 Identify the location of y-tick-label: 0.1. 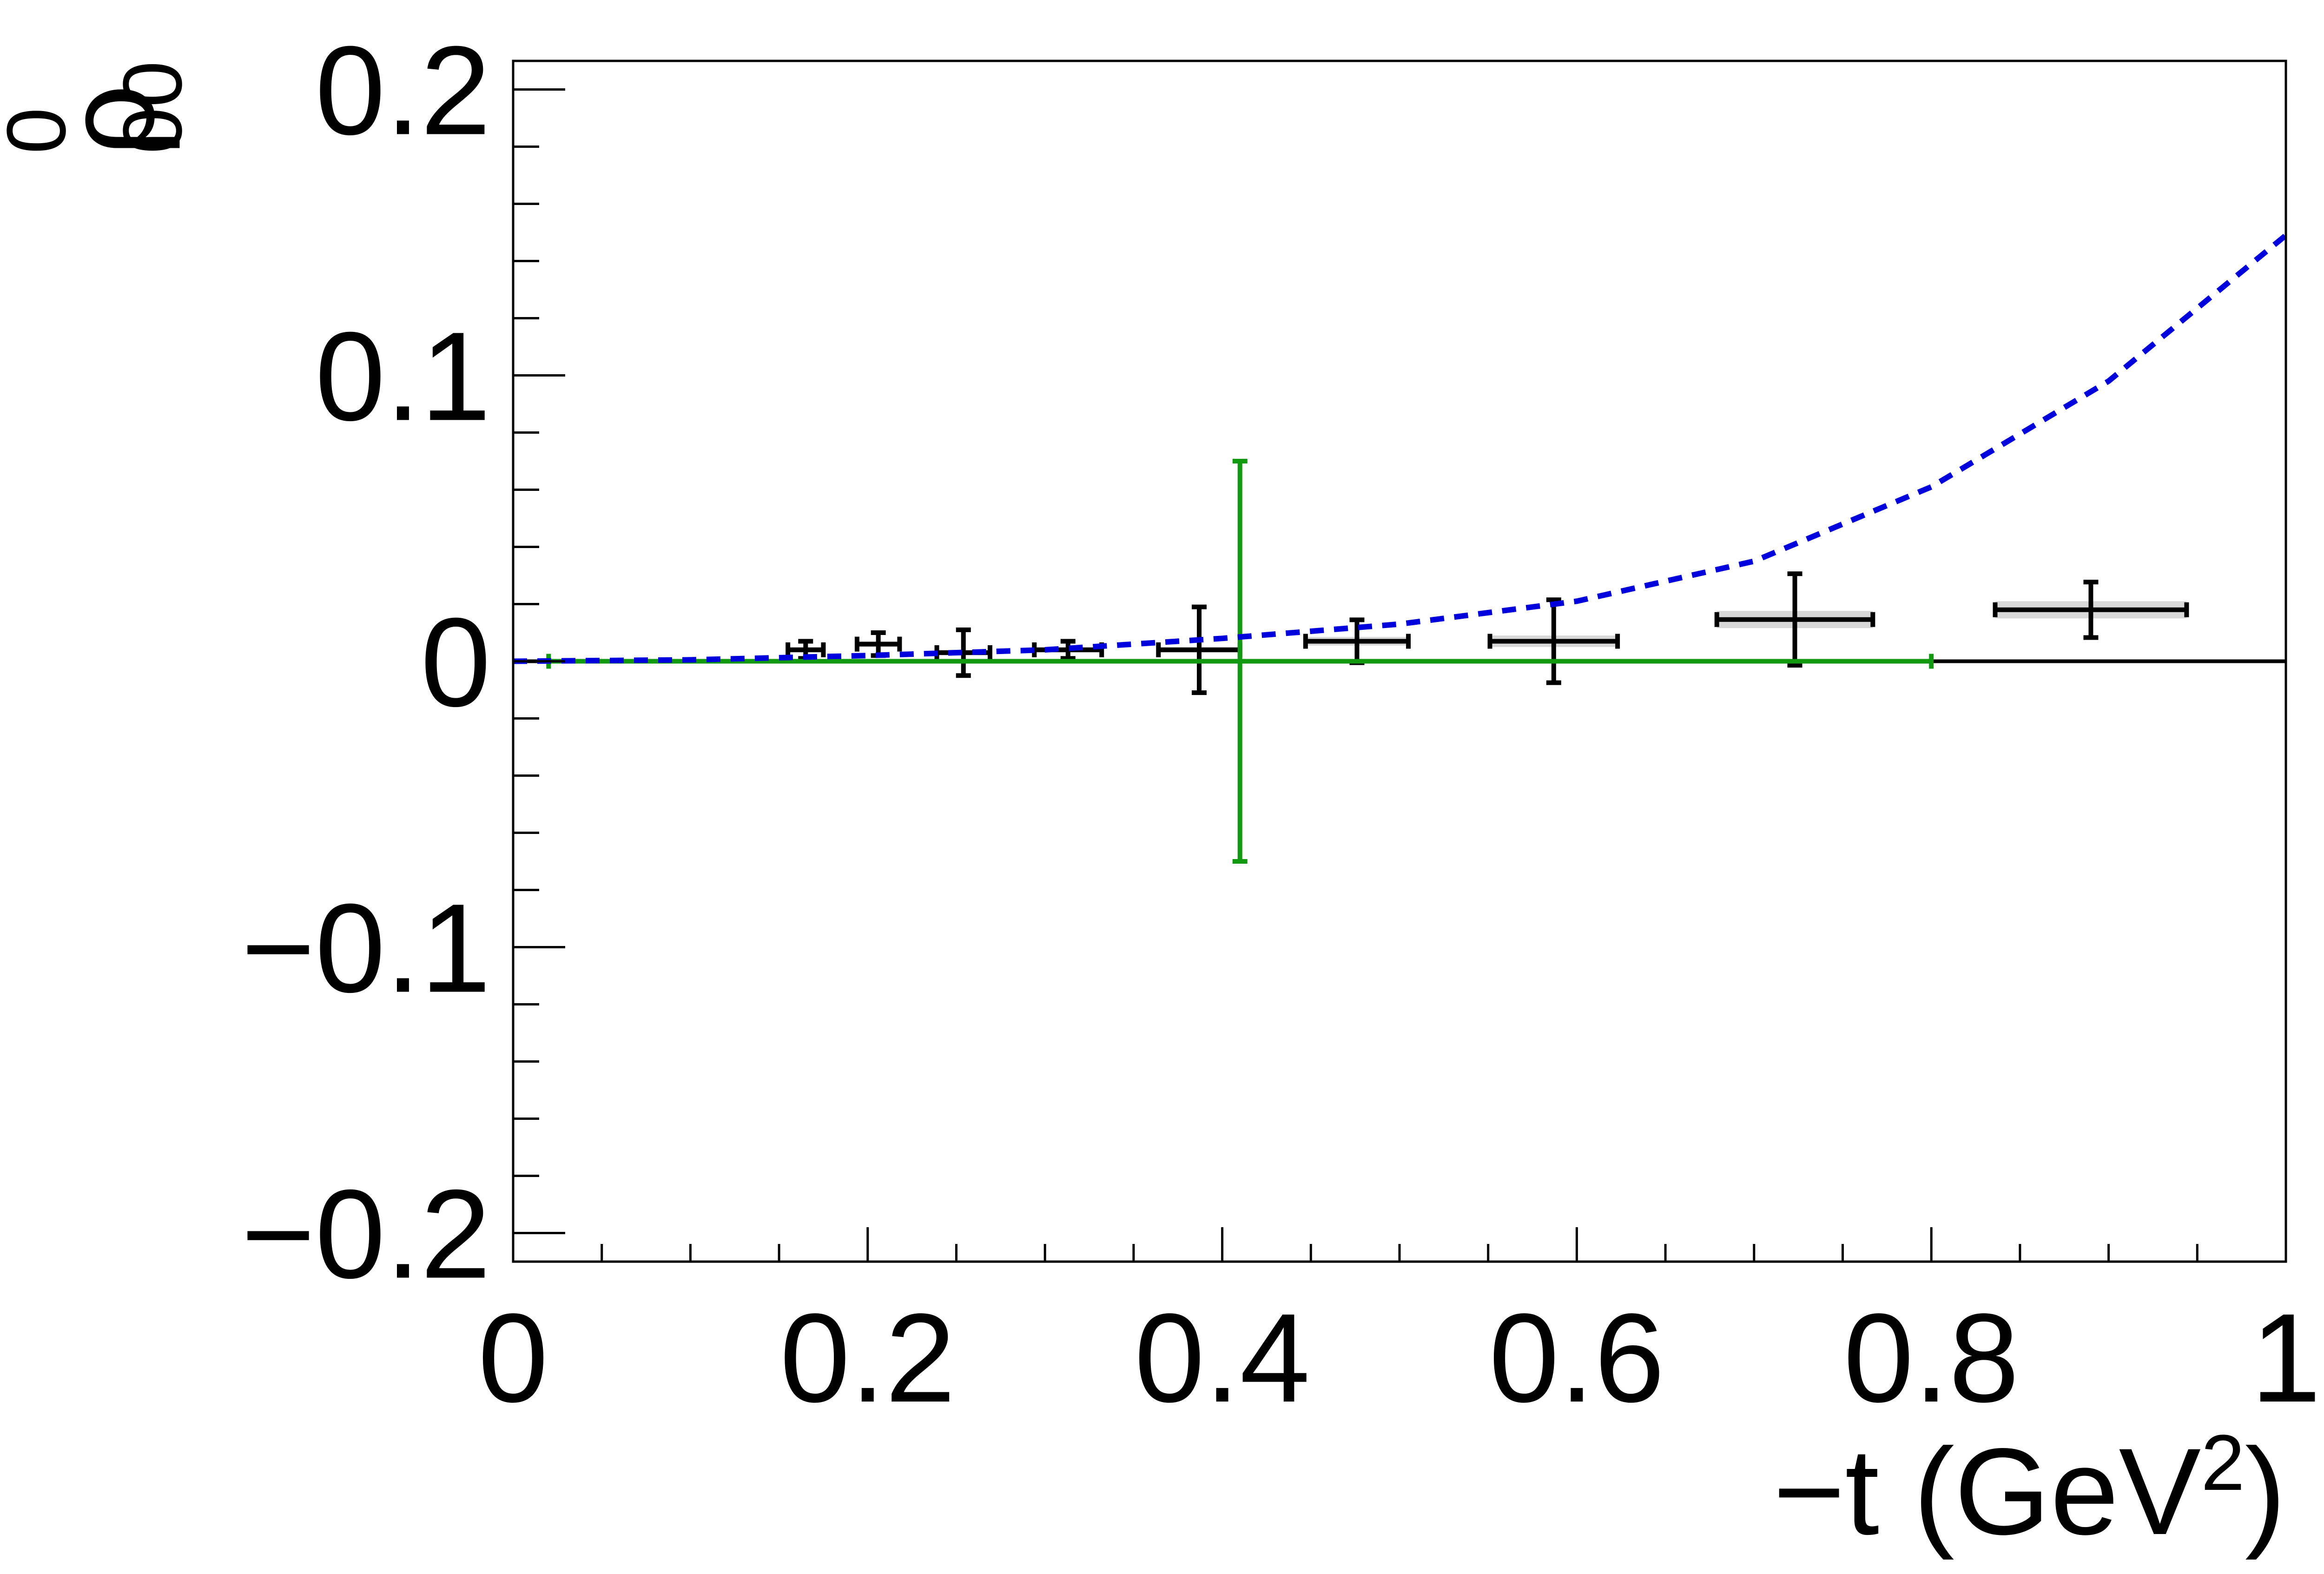
(403, 377).